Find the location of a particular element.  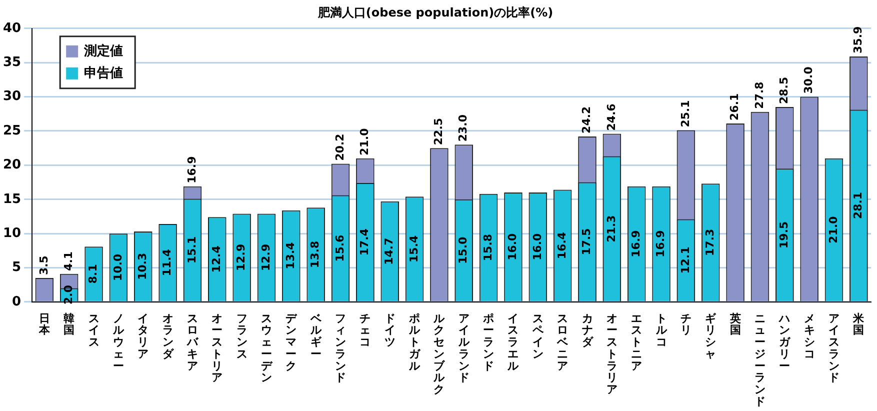

x-tick-label: チェコ is located at coordinates (365, 330).